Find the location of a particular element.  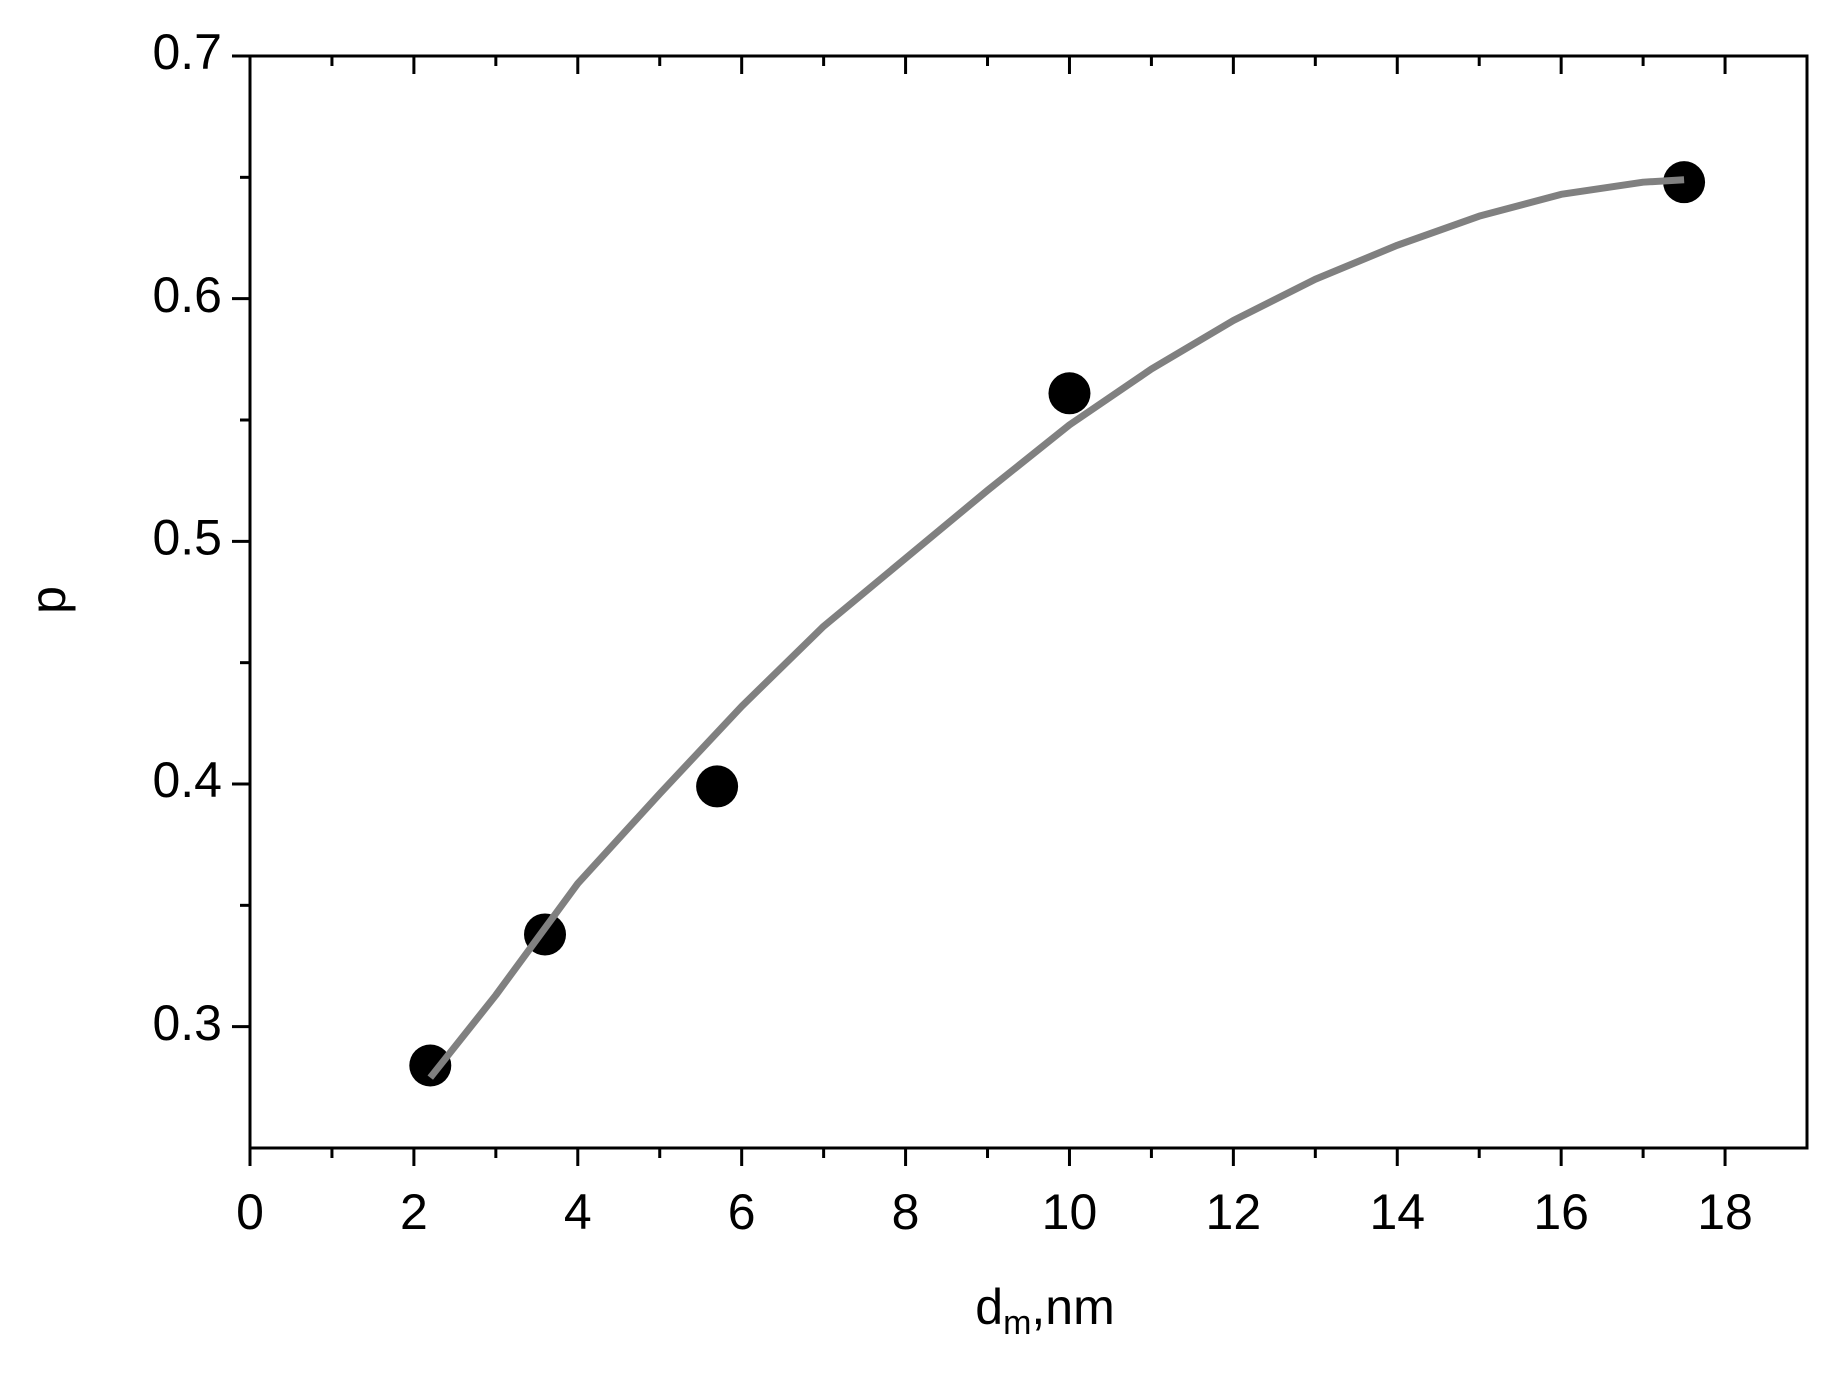

x-tick-label: 6 is located at coordinates (742, 1212).